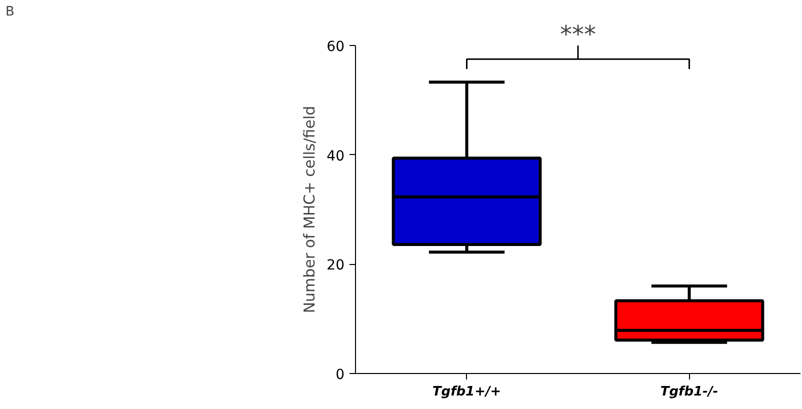 The image size is (802, 409). What do you see at coordinates (689, 392) in the screenshot?
I see `x-tick-label: Tgfb1-/-` at bounding box center [689, 392].